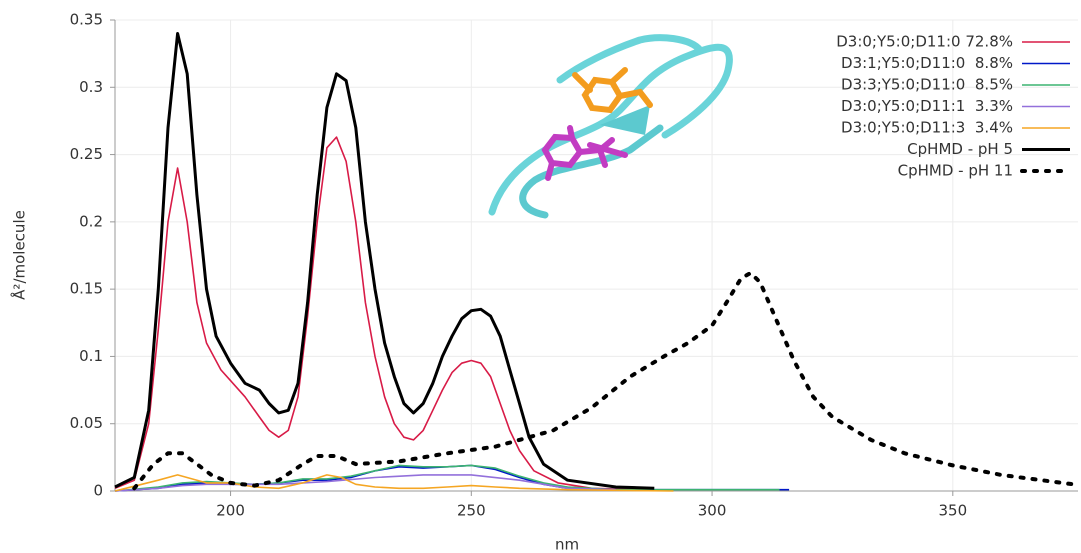  What do you see at coordinates (955, 171) in the screenshot?
I see `legend-label: CpHMD - pH 11` at bounding box center [955, 171].